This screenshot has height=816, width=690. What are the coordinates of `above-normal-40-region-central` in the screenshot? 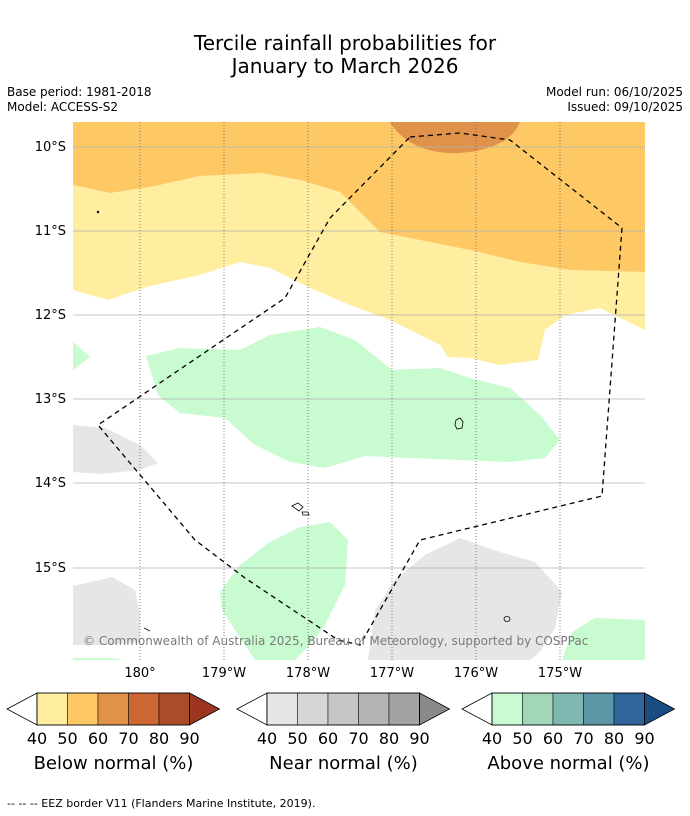 It's located at (353, 397).